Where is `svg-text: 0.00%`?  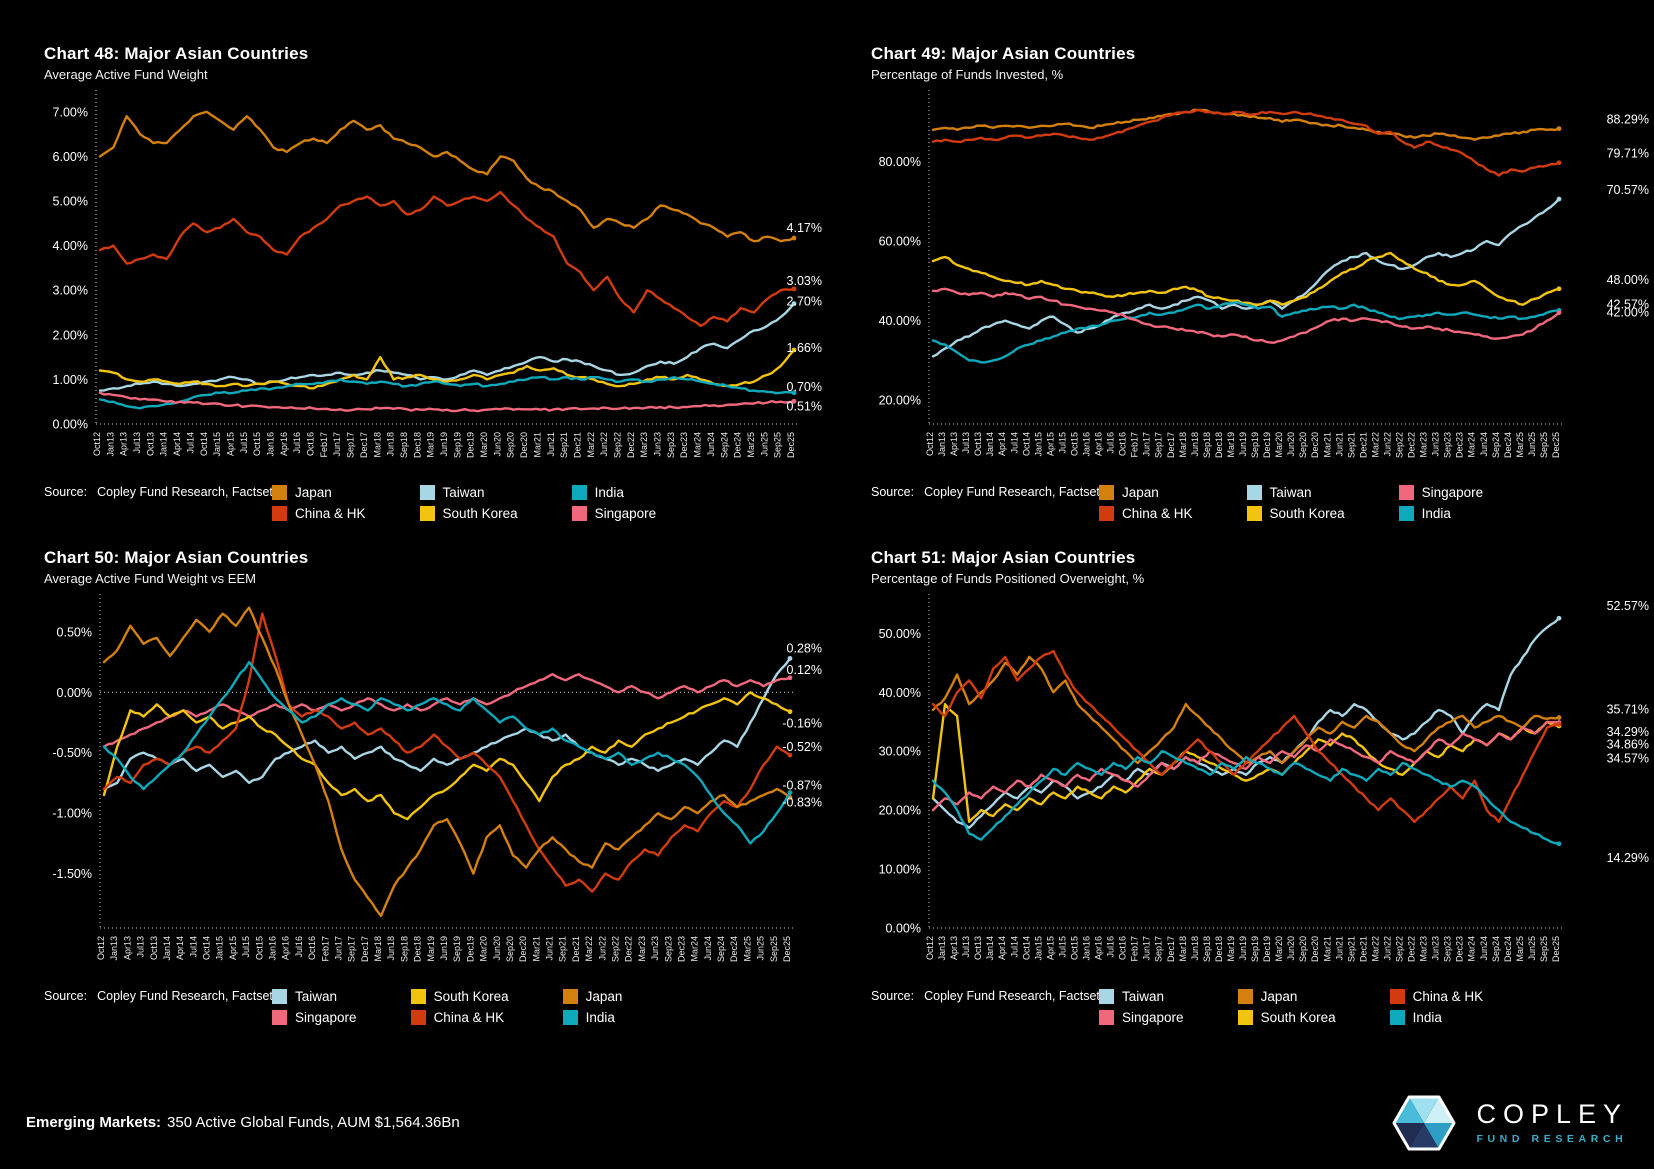 svg-text: 0.00% is located at coordinates (903, 929).